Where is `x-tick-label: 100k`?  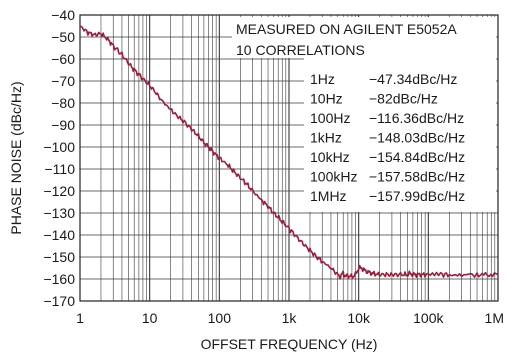
x-tick-label: 100k is located at coordinates (428, 318).